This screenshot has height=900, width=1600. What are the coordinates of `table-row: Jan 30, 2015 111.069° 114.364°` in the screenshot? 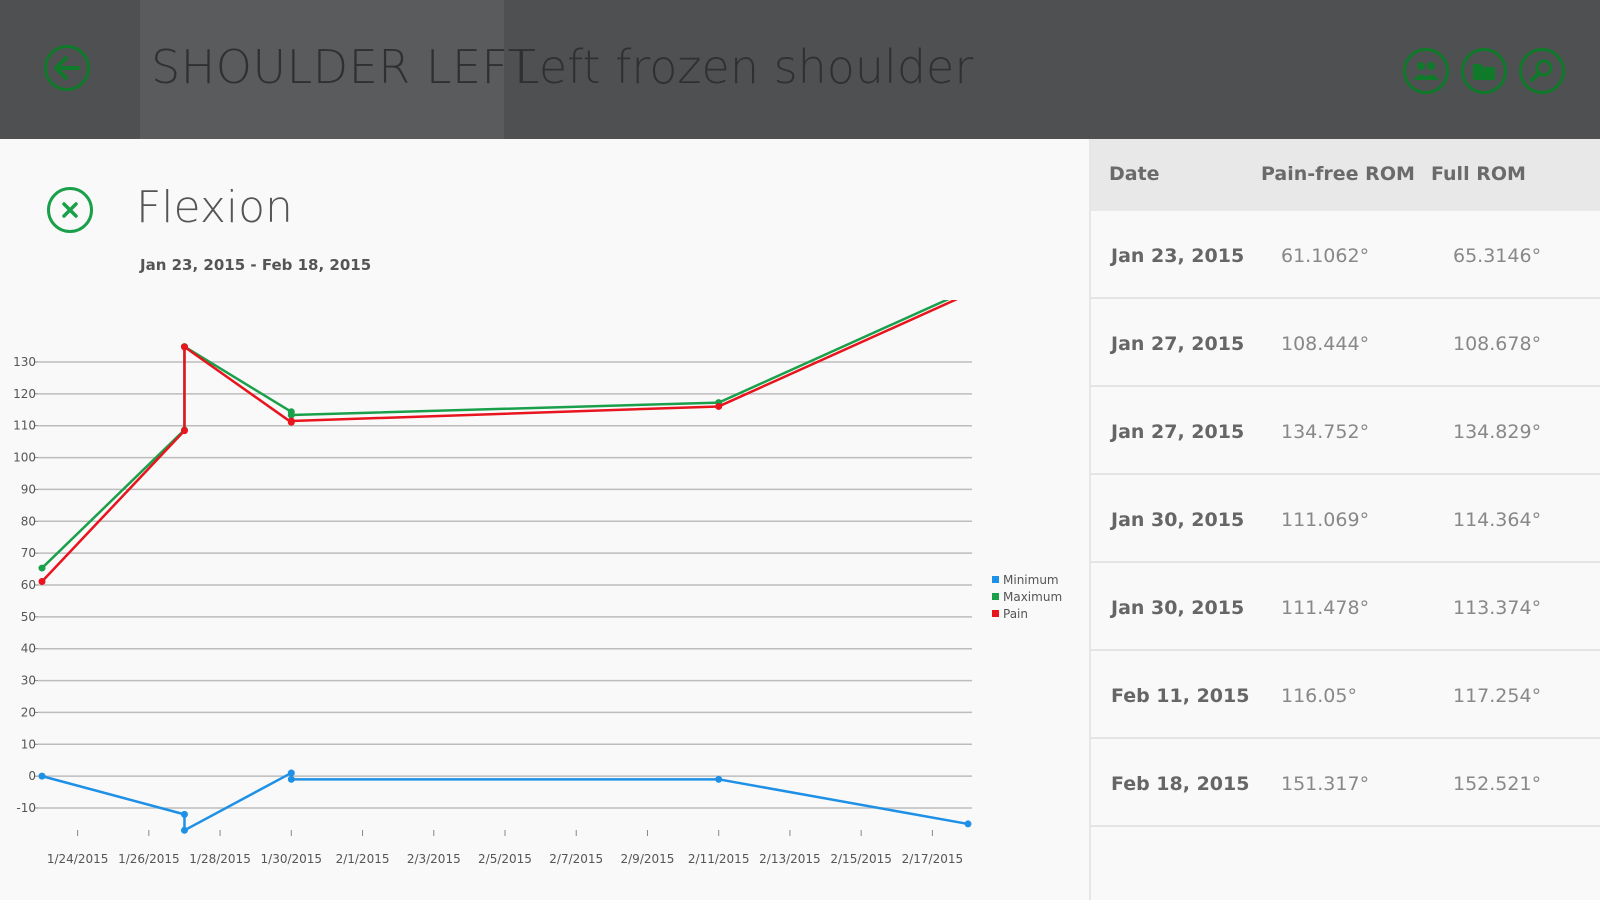 It's located at (1345, 520).